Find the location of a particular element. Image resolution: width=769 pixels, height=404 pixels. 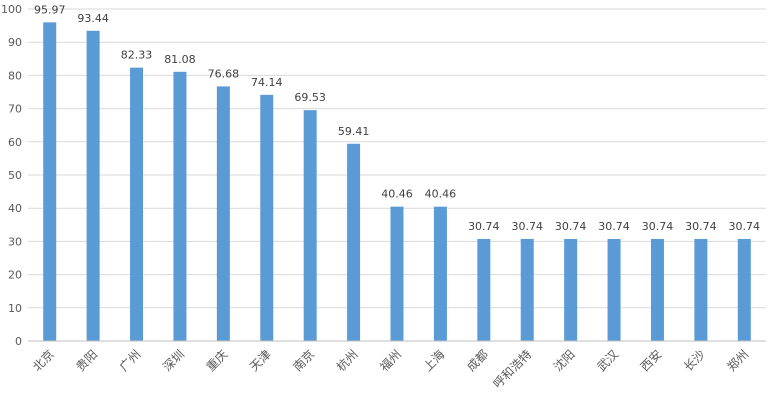

data-label: 59.41 is located at coordinates (354, 131).